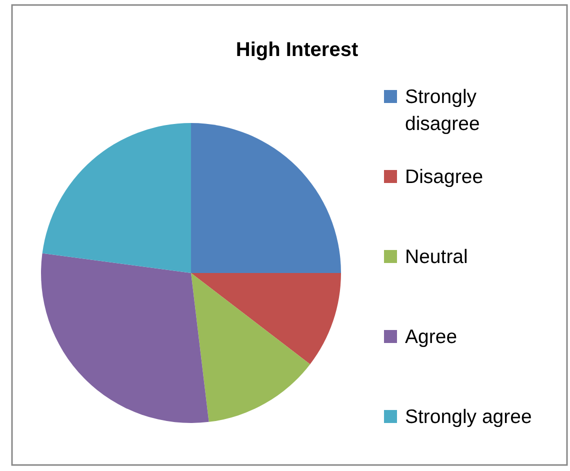  I want to click on legend-label: Strongly agree, so click(468, 417).